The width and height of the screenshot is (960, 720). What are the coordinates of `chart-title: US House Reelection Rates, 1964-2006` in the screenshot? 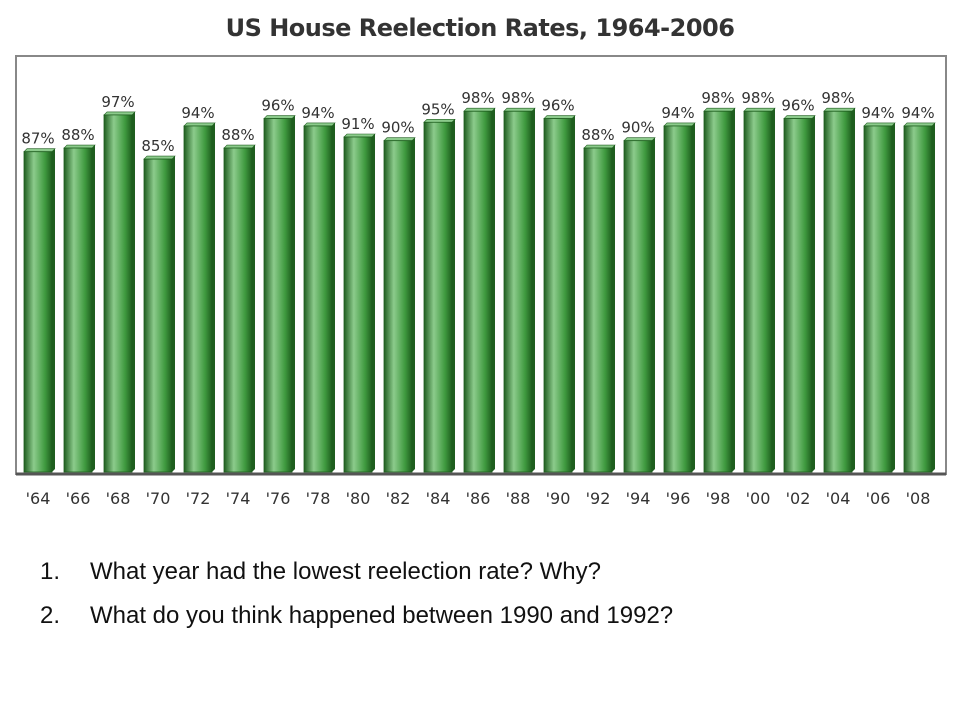 It's located at (480, 28).